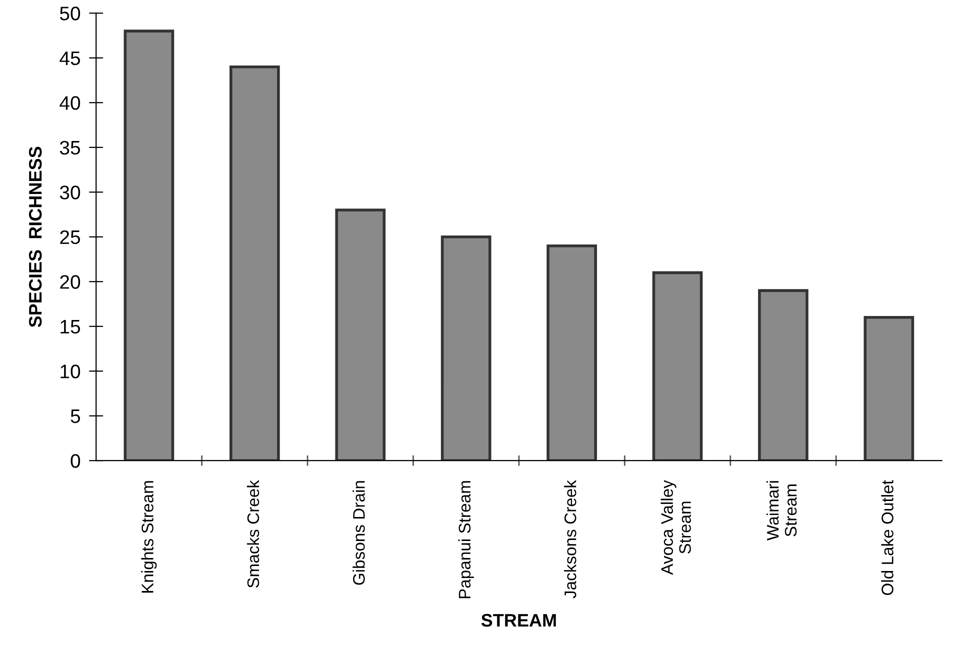  I want to click on y-axis-title: SPECIES RICHNESS, so click(35, 237).